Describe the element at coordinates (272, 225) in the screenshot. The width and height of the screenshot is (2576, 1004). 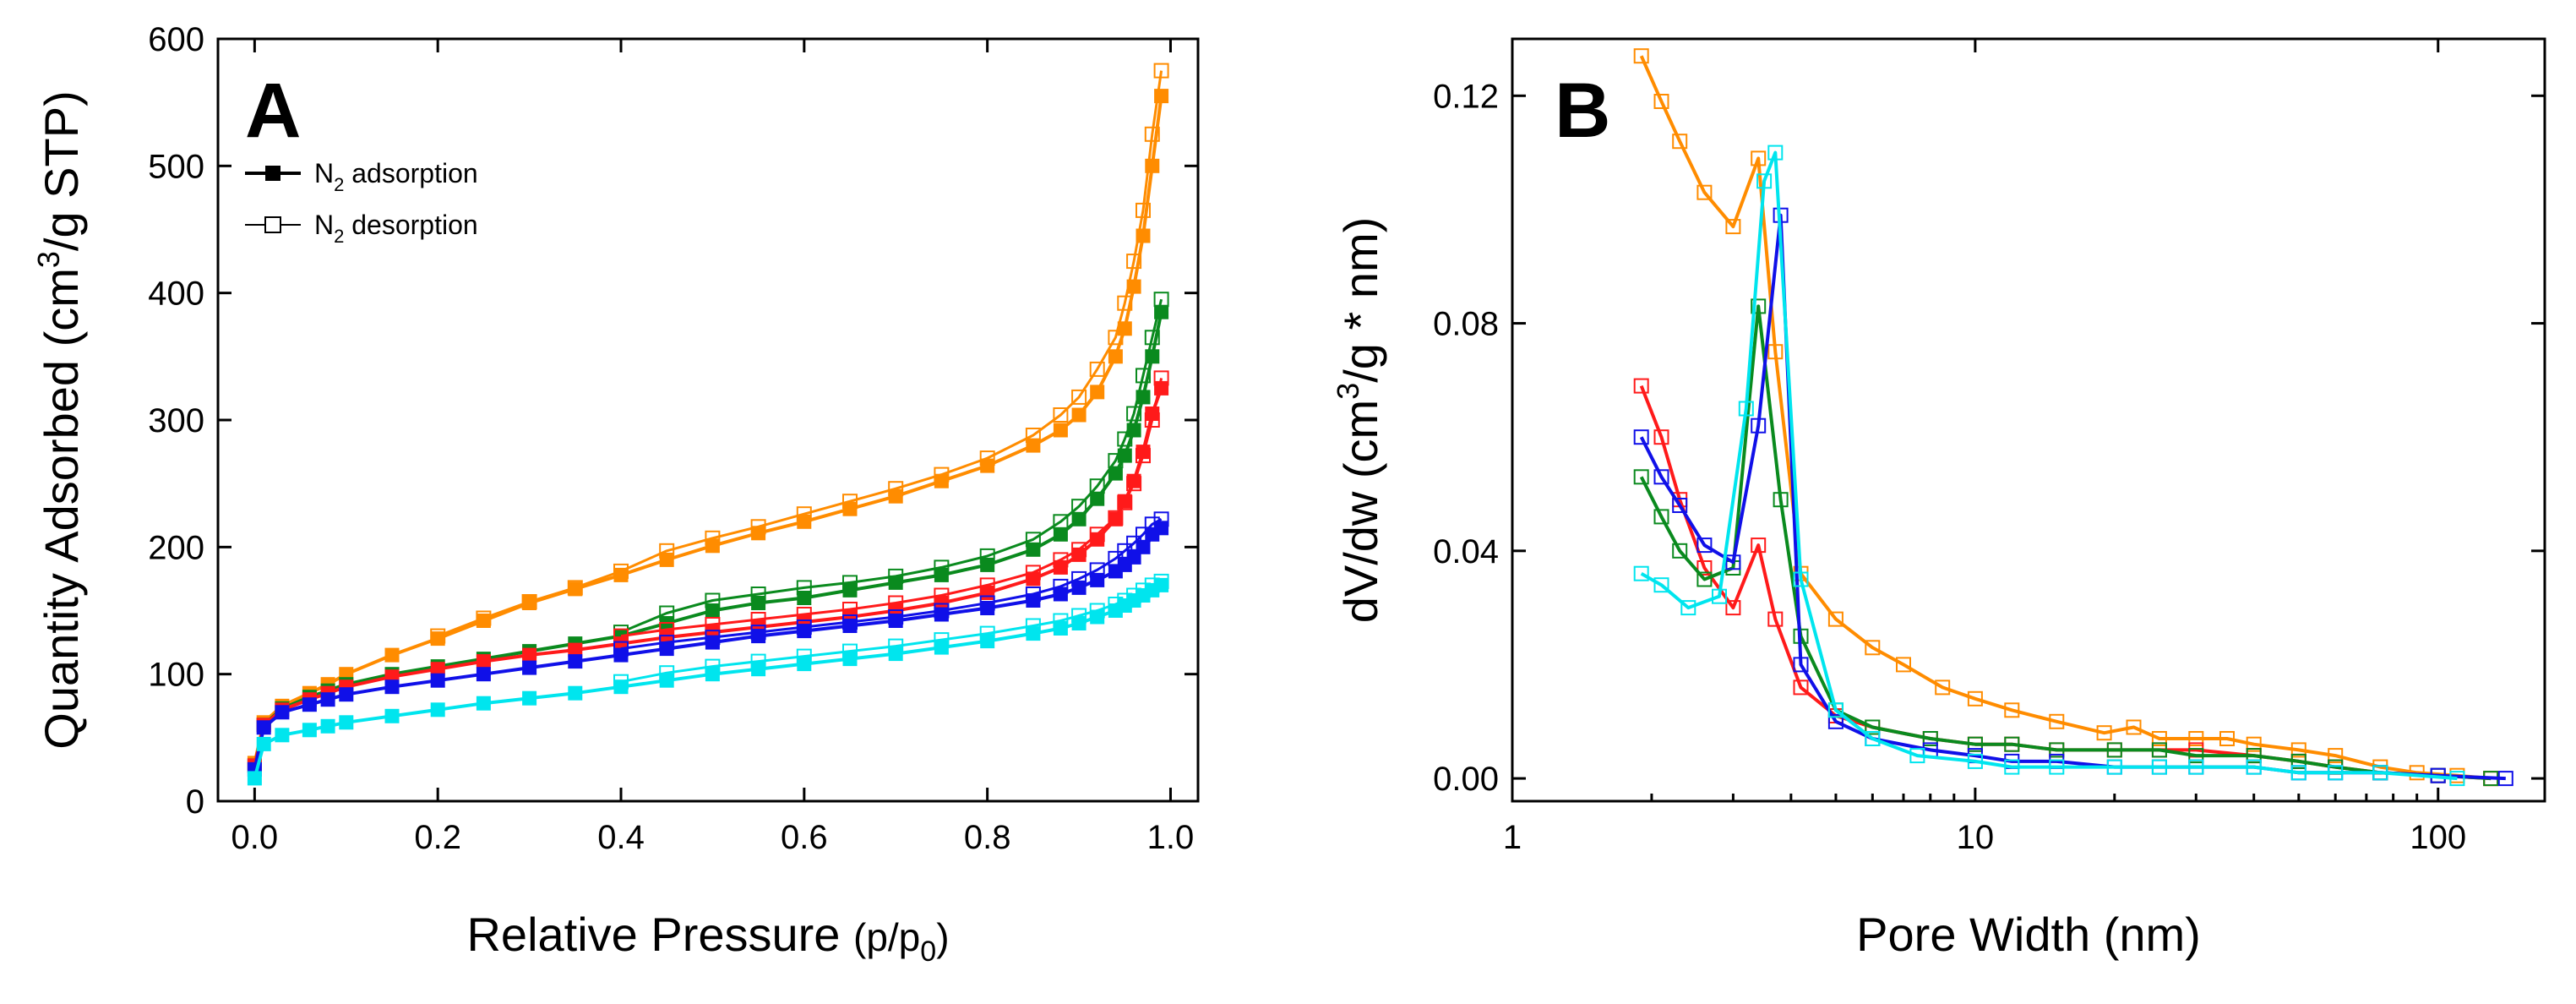
I see `legend-desorption-marker` at that location.